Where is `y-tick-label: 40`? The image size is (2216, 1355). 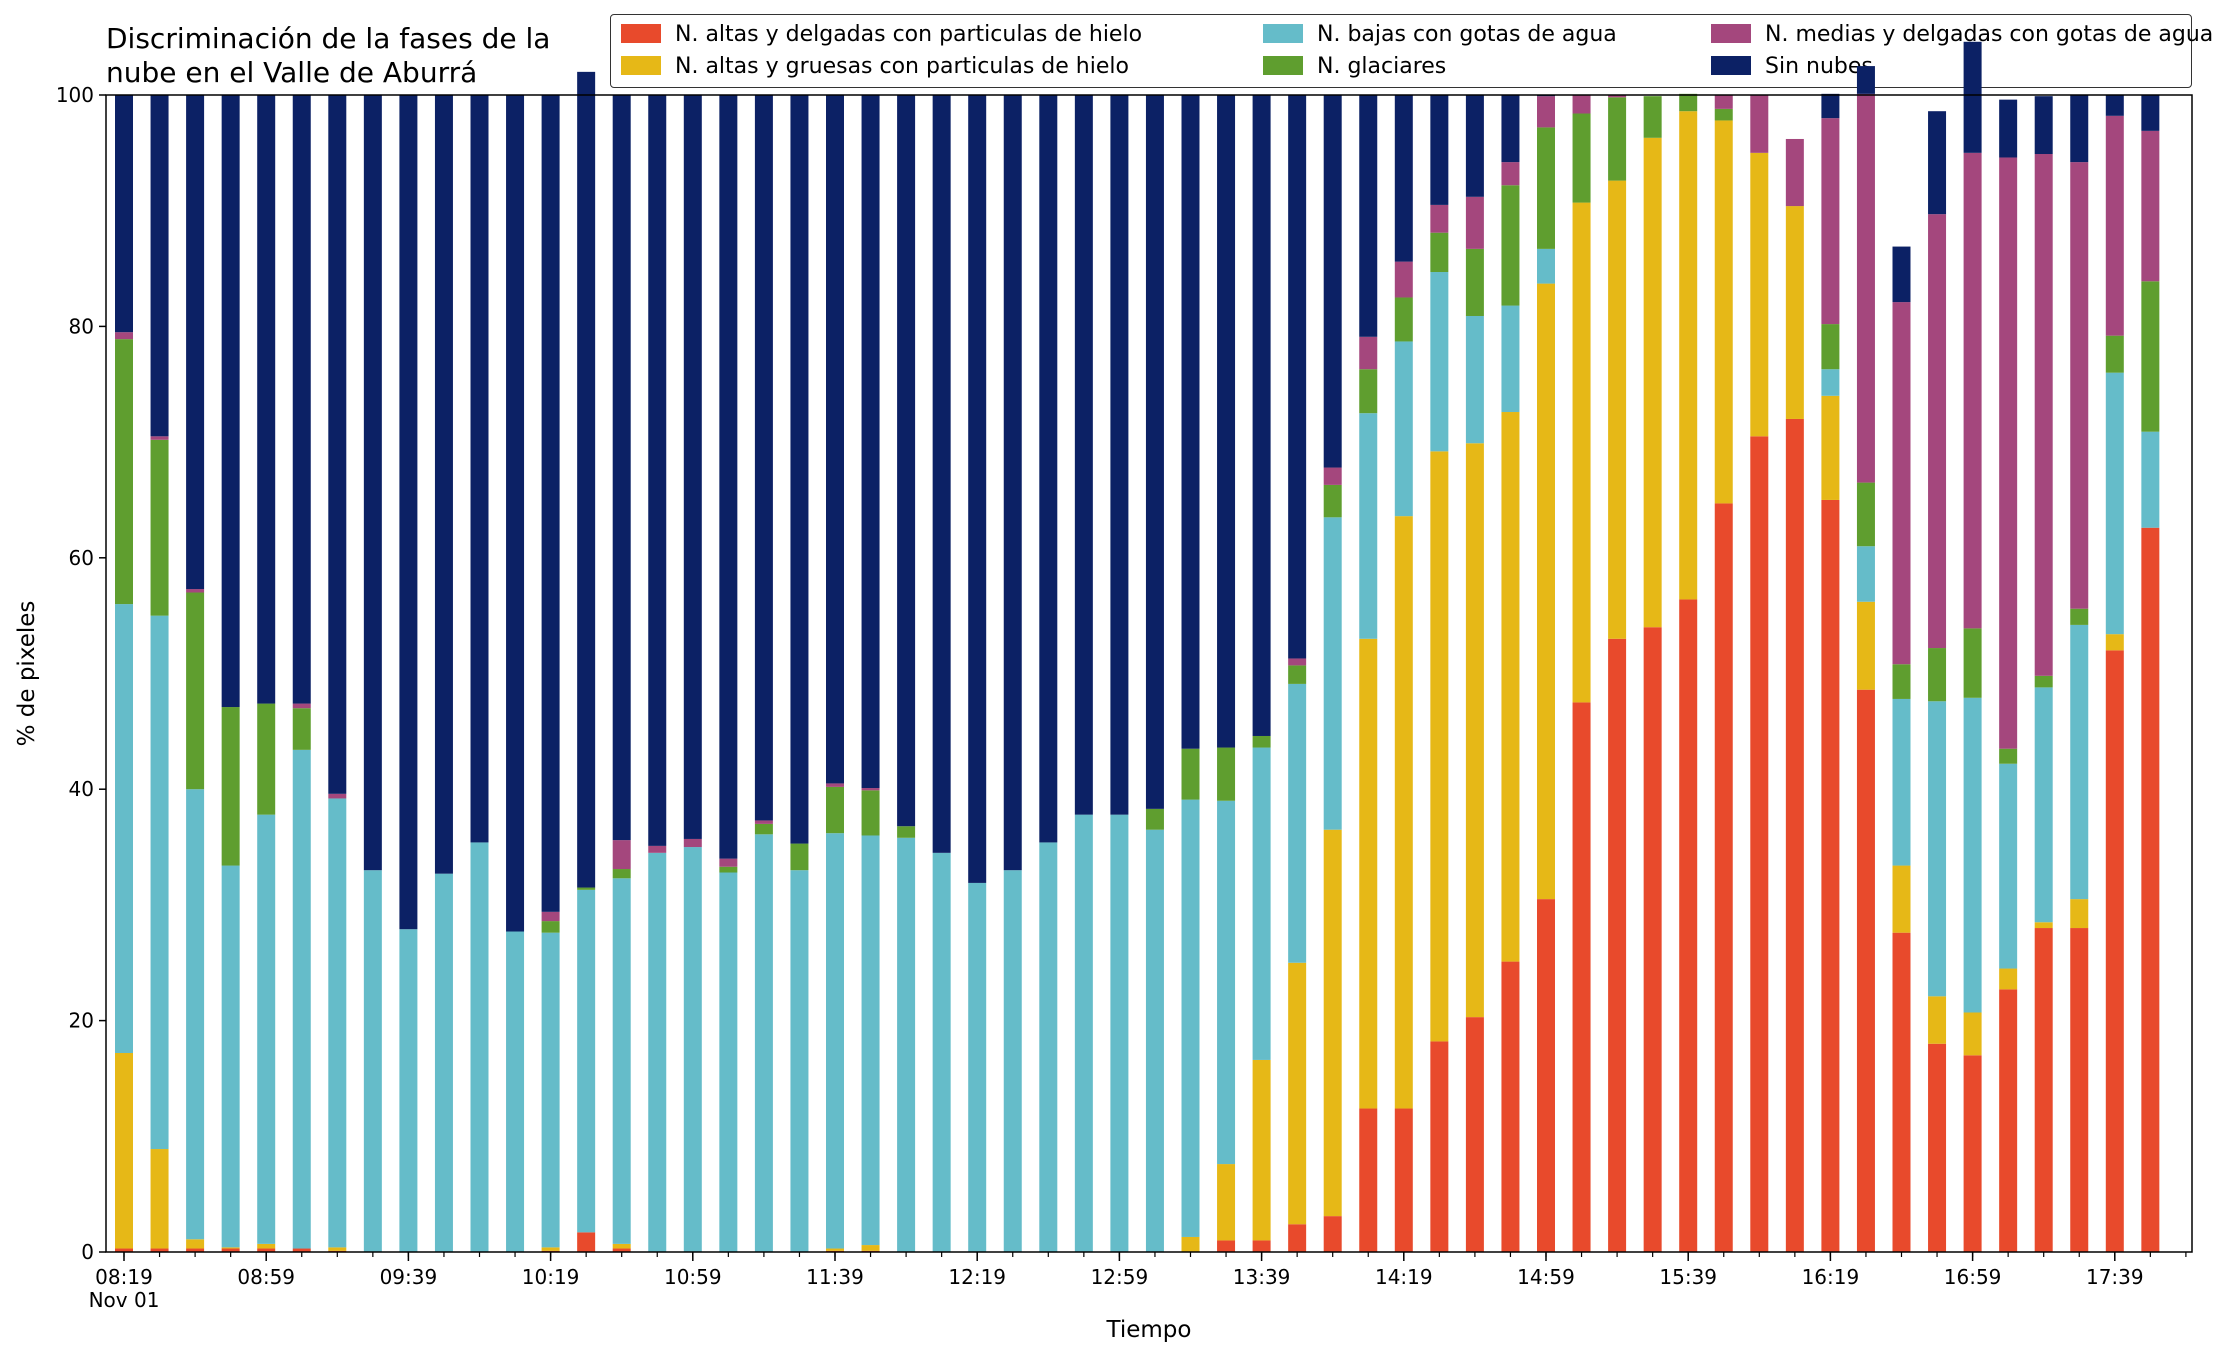 y-tick-label: 40 is located at coordinates (81, 789).